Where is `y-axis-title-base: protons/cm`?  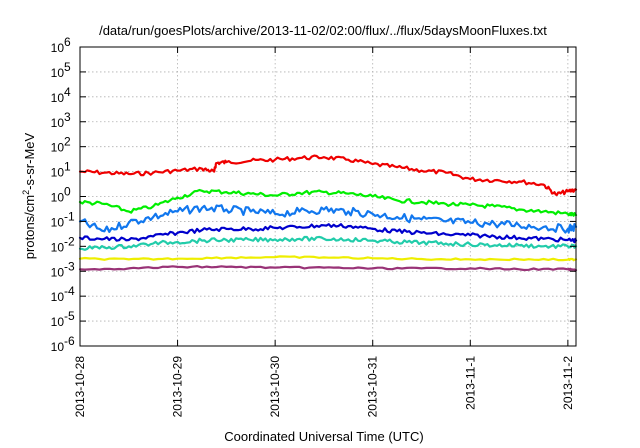
y-axis-title-base: protons/cm is located at coordinates (29, 227).